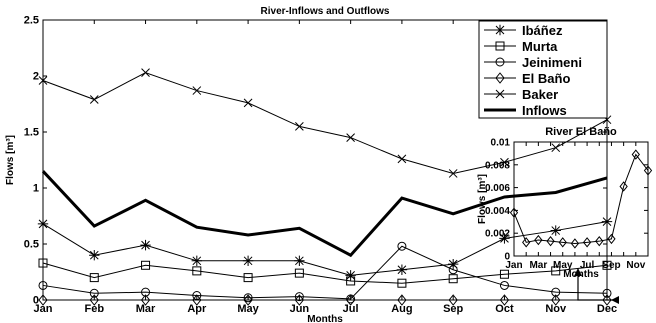 This screenshot has width=656, height=323. I want to click on x-tick-label: Jan, so click(43, 309).